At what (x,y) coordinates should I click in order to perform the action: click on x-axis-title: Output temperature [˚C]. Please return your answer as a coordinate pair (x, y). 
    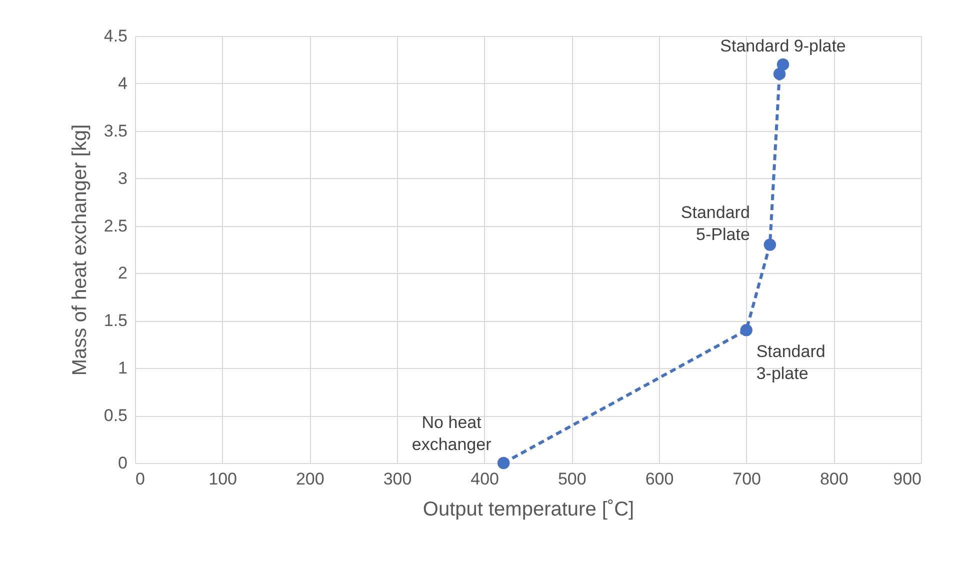
    Looking at the image, I should click on (528, 509).